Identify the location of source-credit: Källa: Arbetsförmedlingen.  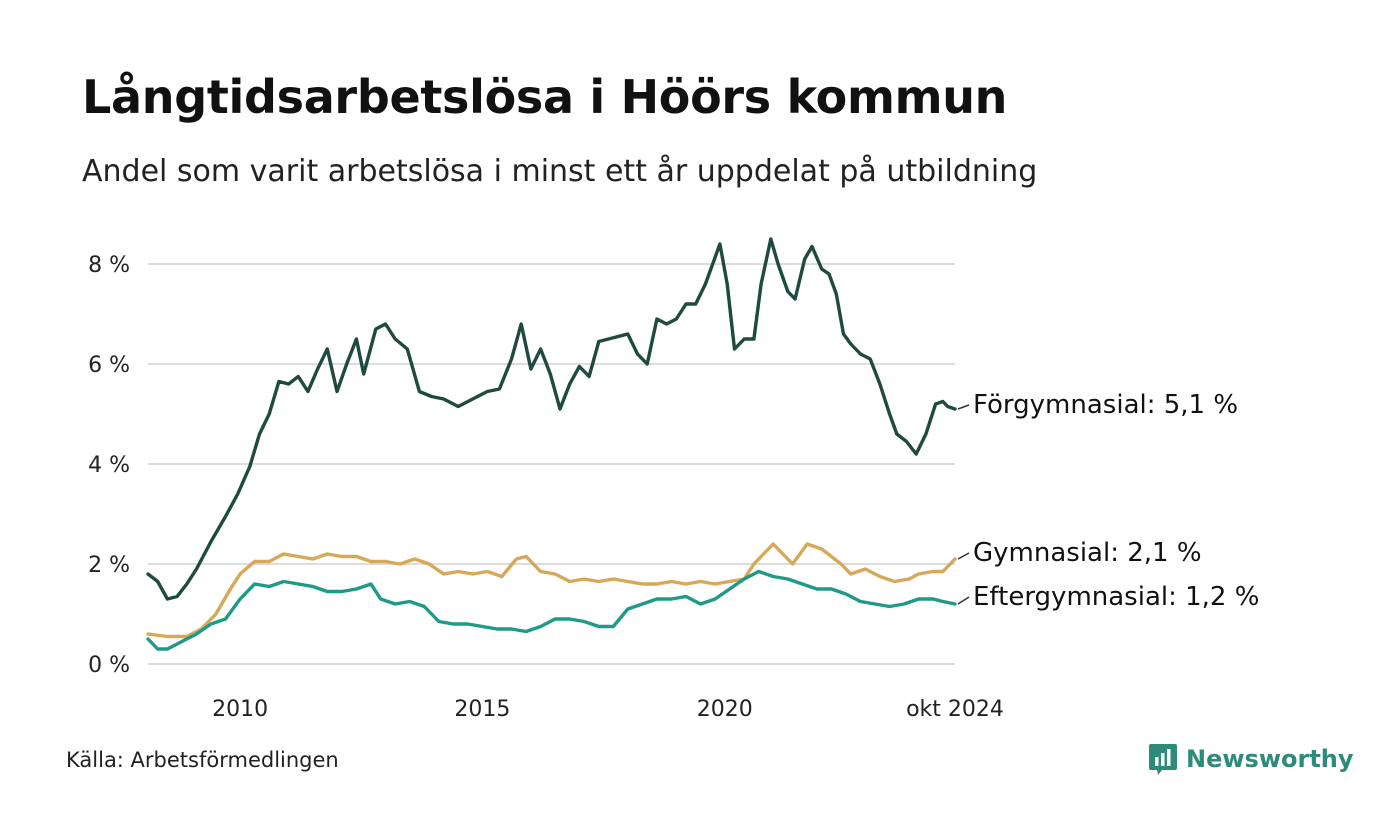
(202, 760).